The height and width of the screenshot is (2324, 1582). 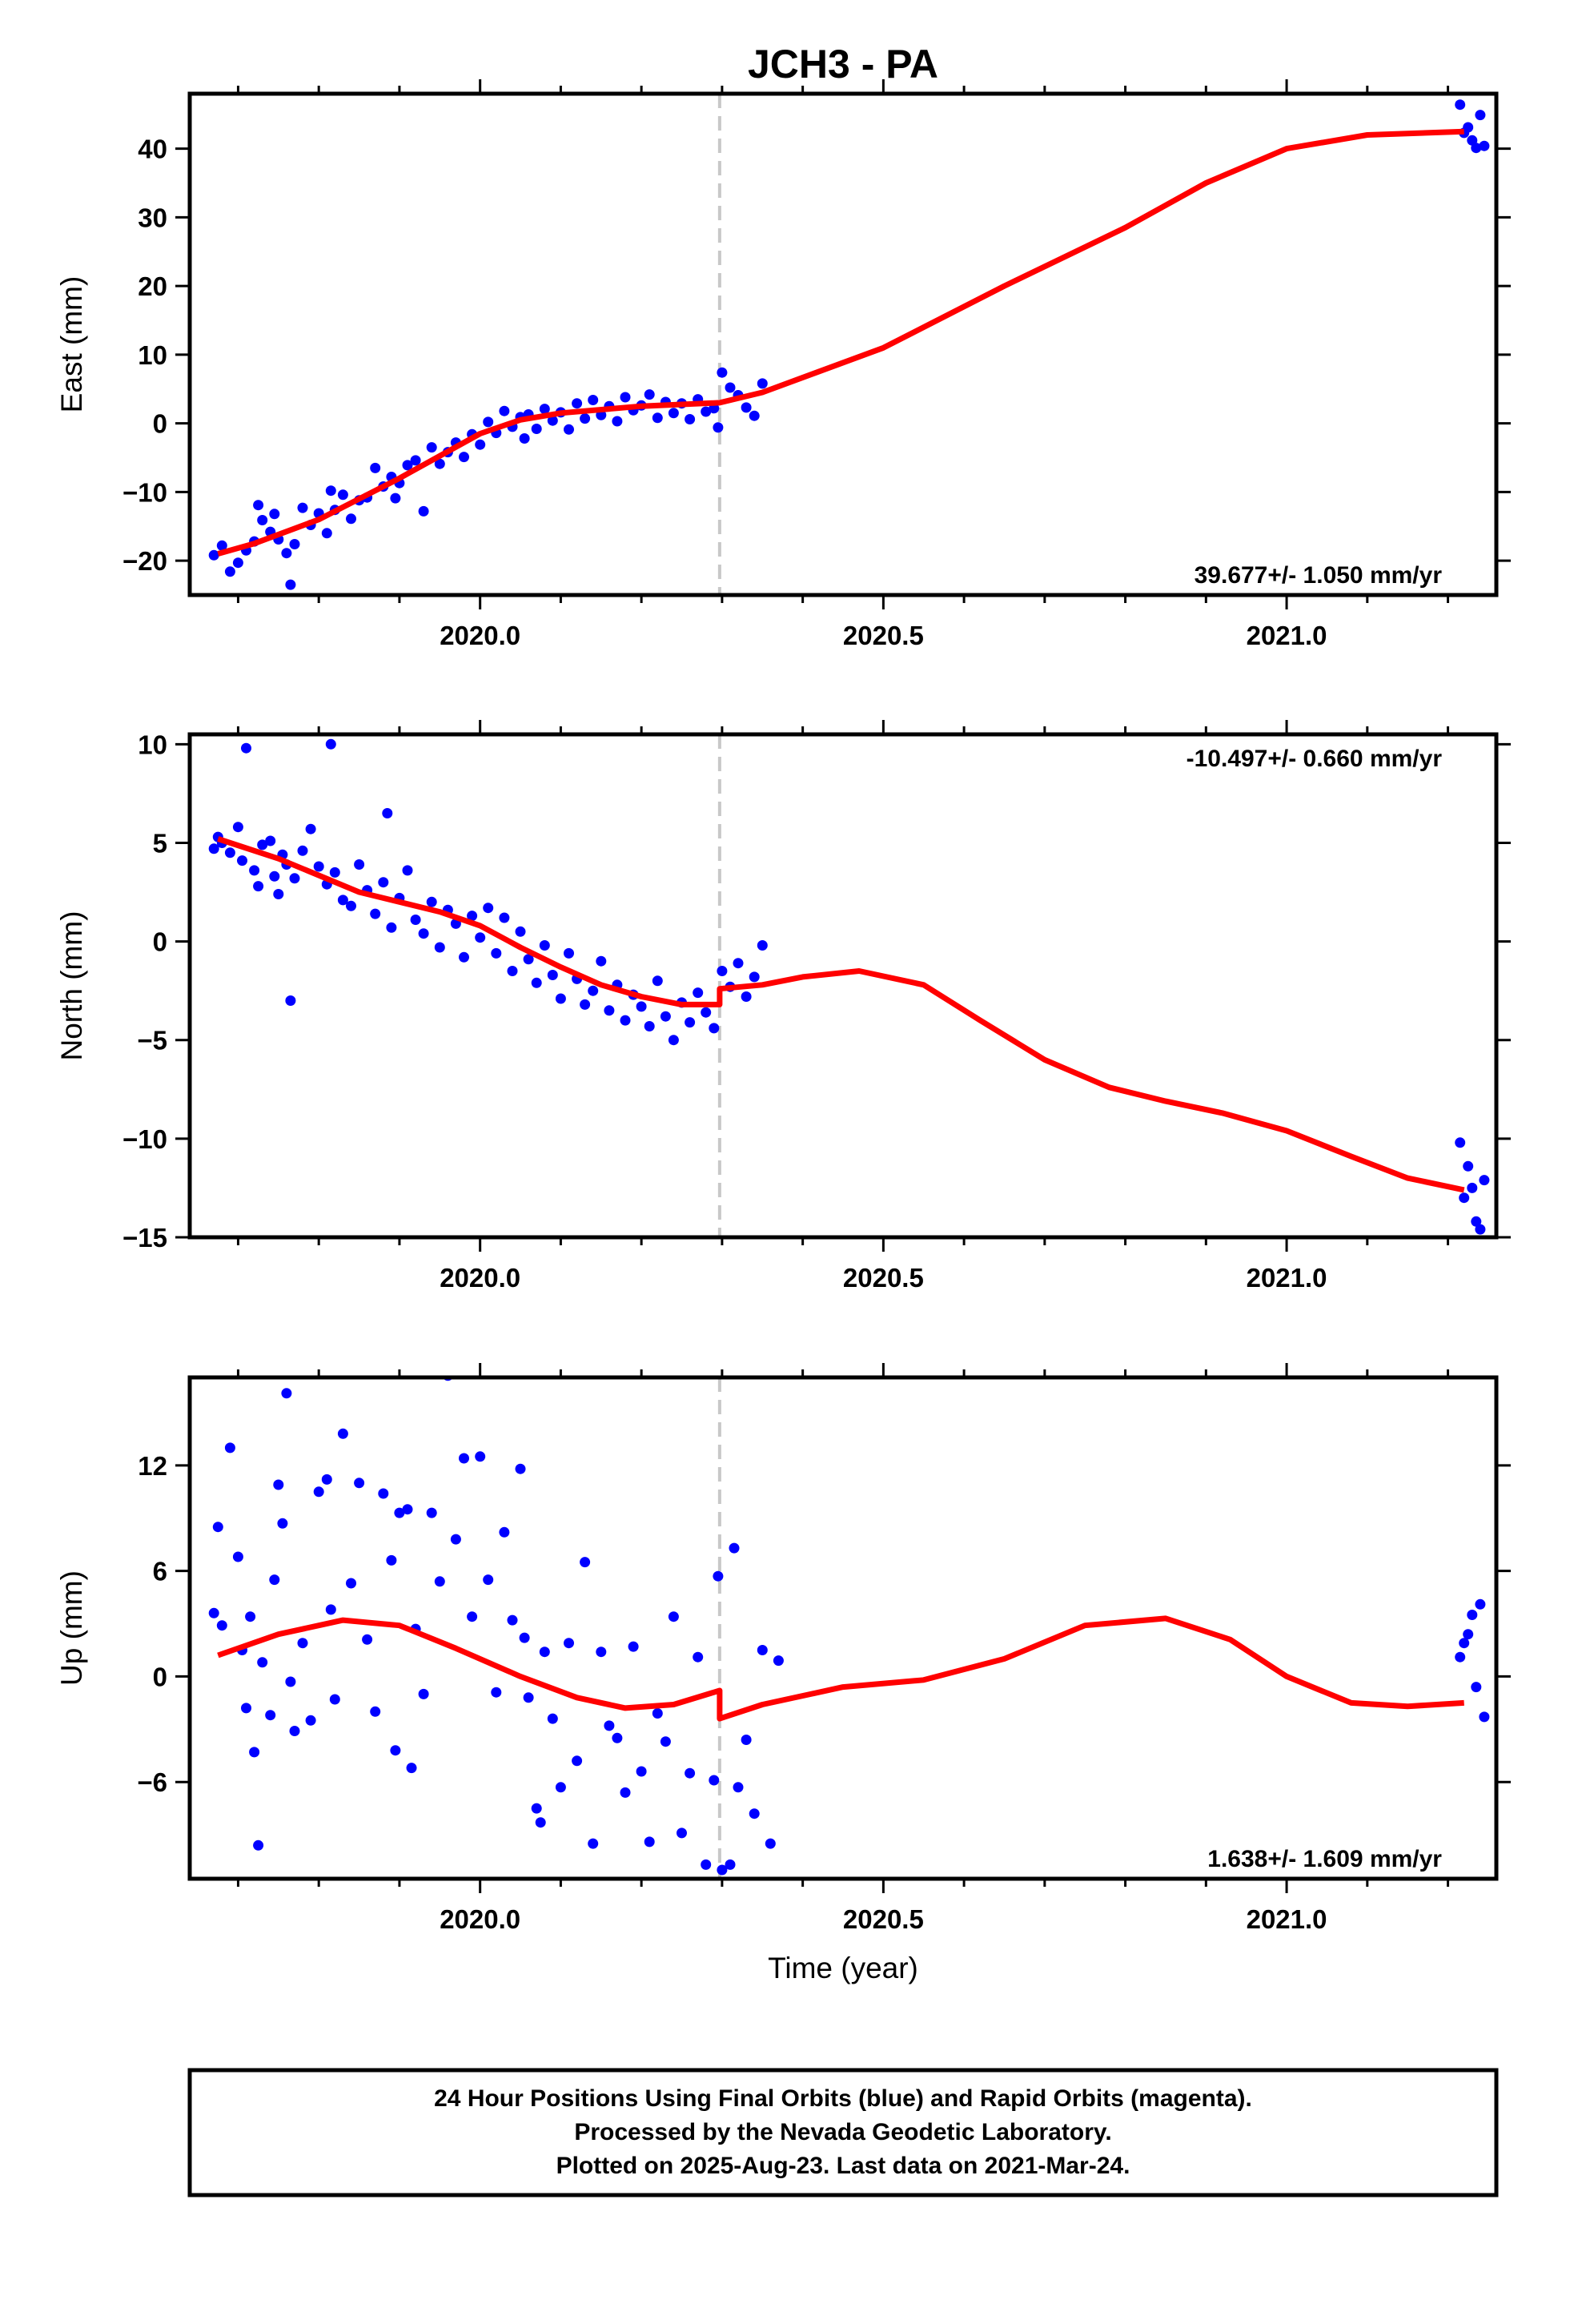 I want to click on up-y-tick-label: 0, so click(x=160, y=1676).